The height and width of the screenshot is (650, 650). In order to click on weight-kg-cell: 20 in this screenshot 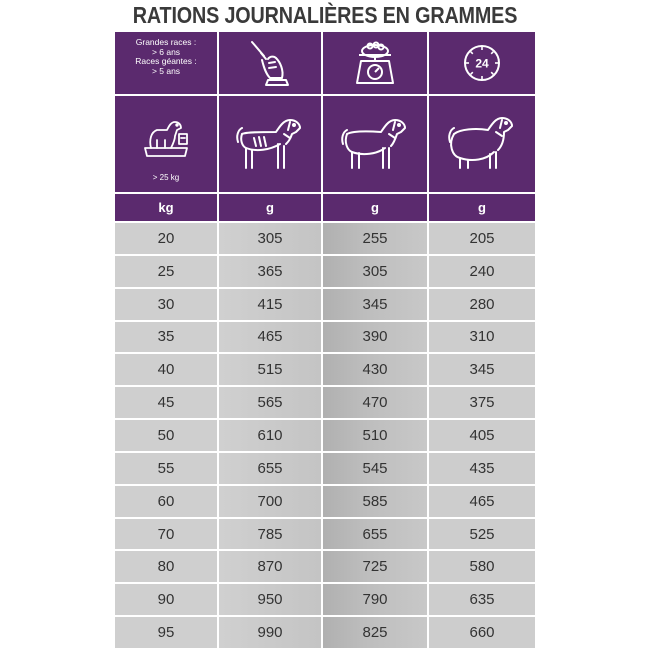, I will do `click(167, 239)`.